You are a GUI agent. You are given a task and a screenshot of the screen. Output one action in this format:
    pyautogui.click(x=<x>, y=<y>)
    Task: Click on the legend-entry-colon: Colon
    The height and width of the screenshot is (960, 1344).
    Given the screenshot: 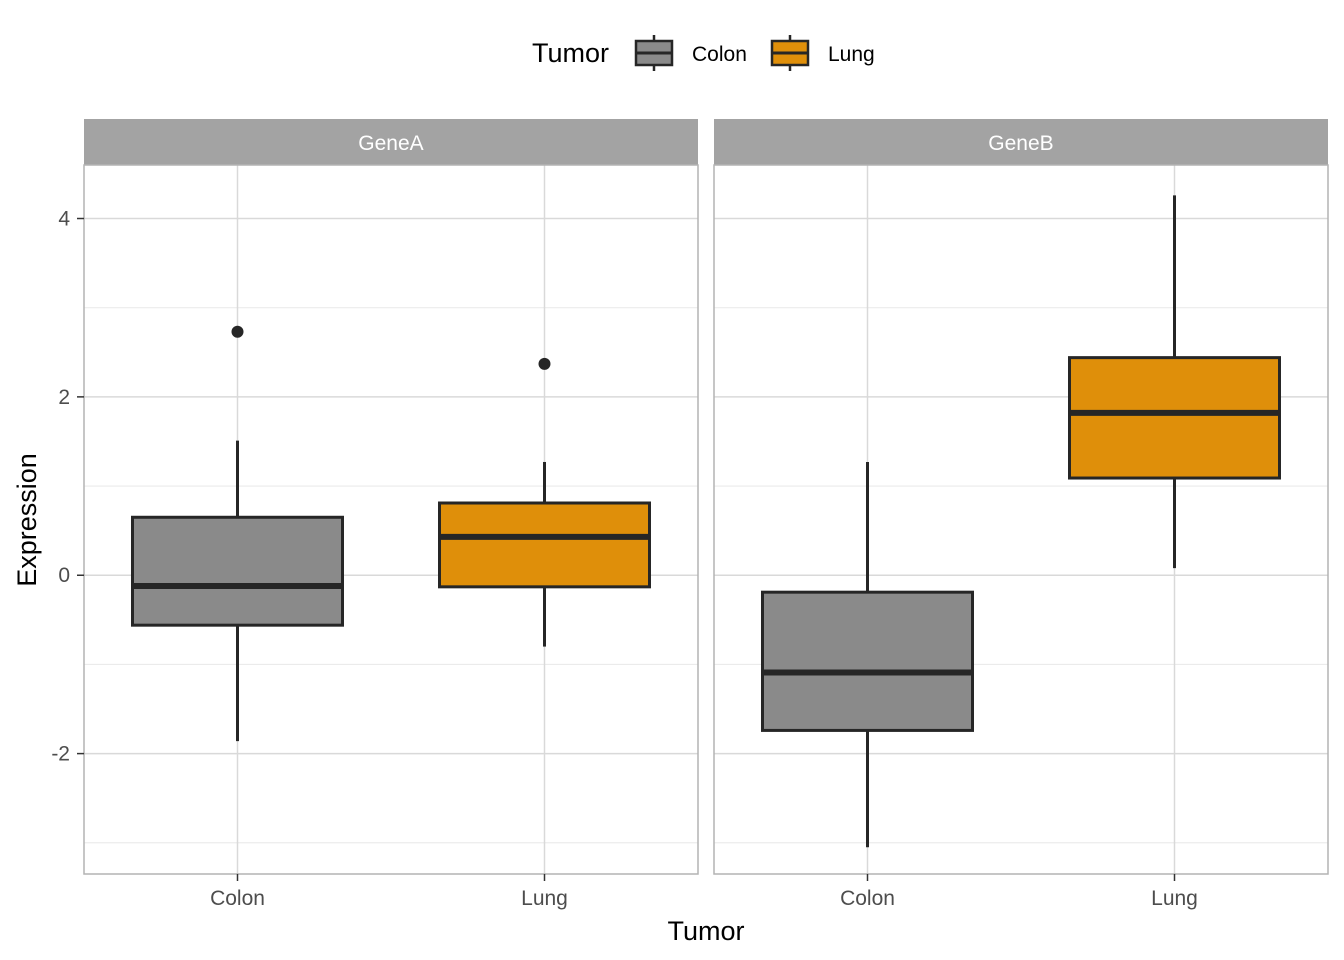 What is the action you would take?
    pyautogui.click(x=690, y=53)
    